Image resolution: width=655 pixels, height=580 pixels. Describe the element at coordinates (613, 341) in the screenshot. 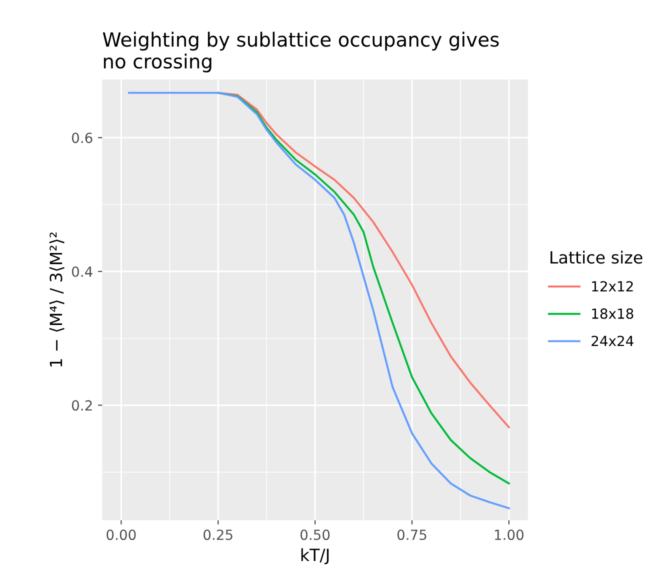

I see `legend-label: 24x24` at that location.